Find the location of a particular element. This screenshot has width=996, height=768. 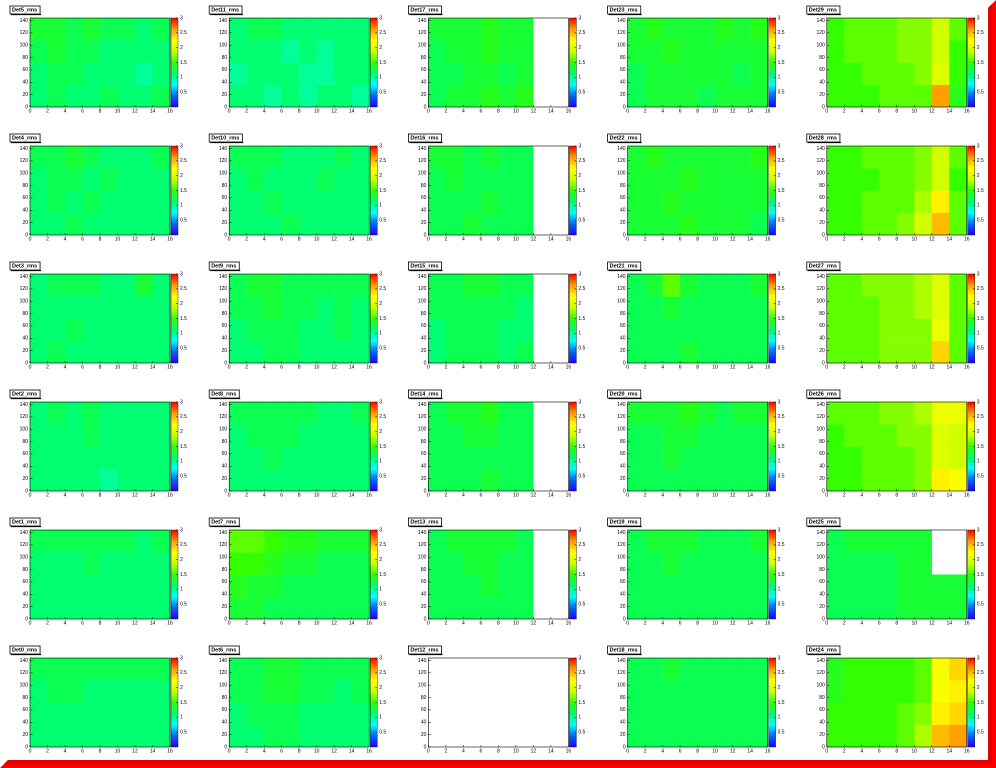

x-tick-label: 8 is located at coordinates (498, 495).